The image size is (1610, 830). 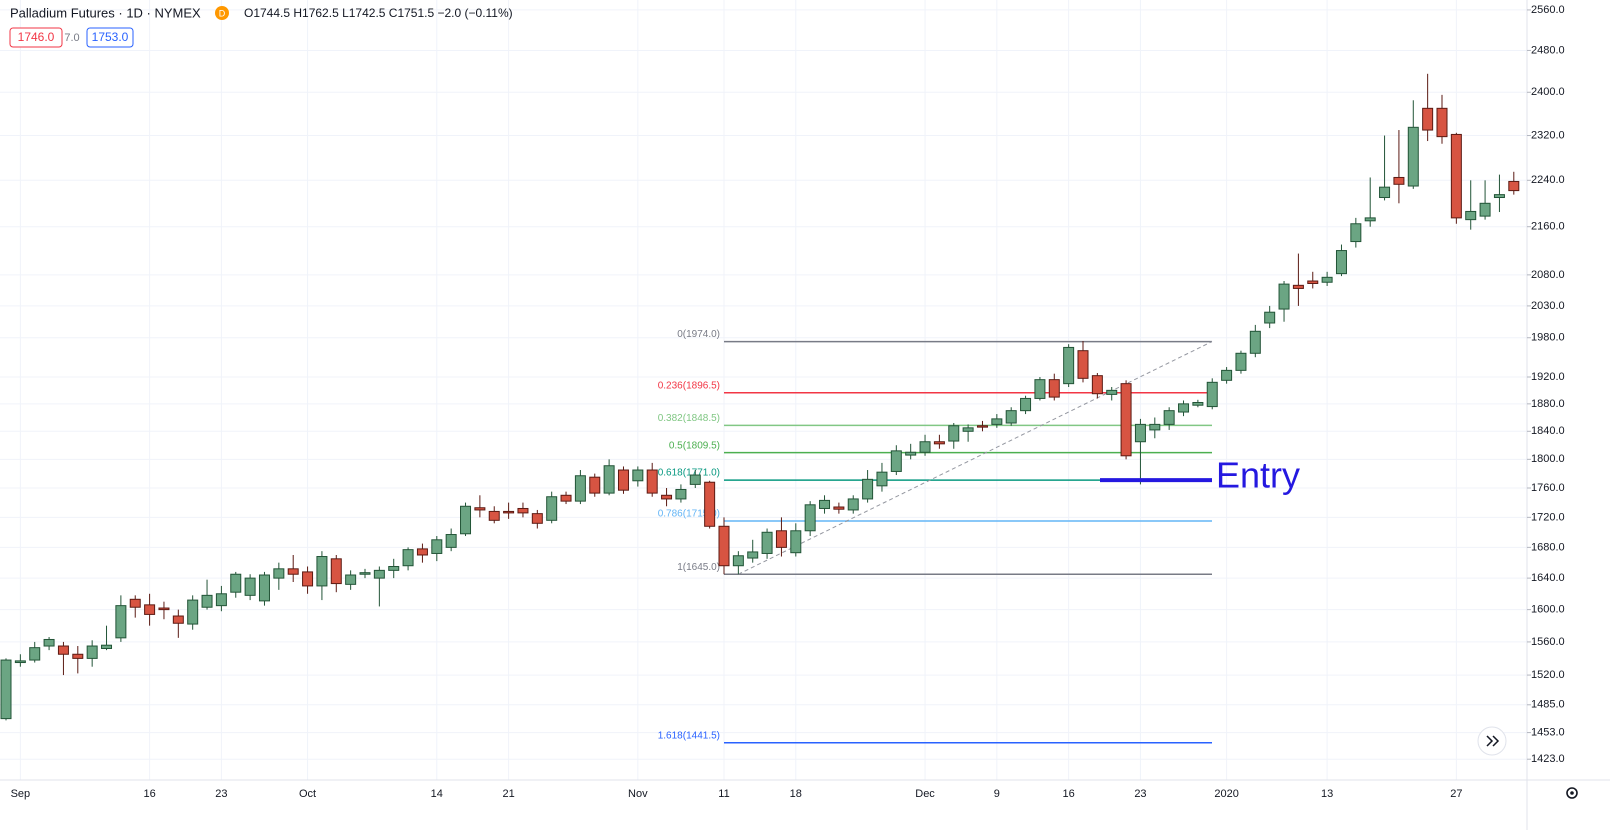 What do you see at coordinates (1327, 794) in the screenshot?
I see `x-tick-label: 13` at bounding box center [1327, 794].